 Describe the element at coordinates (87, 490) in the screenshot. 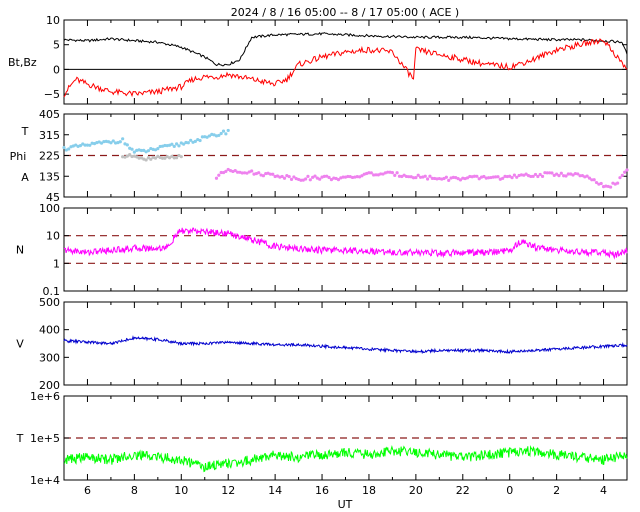

I see `x-tick-label: 6` at that location.